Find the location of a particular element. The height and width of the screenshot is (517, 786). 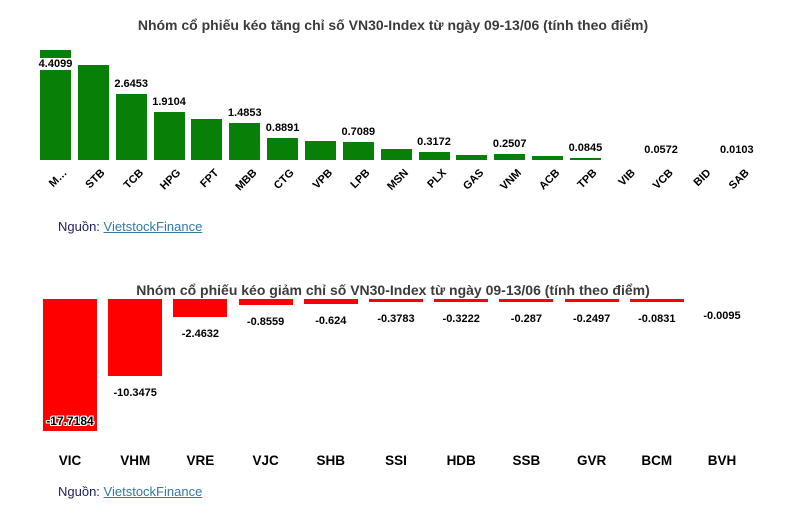

bar-GVR is located at coordinates (591, 300).